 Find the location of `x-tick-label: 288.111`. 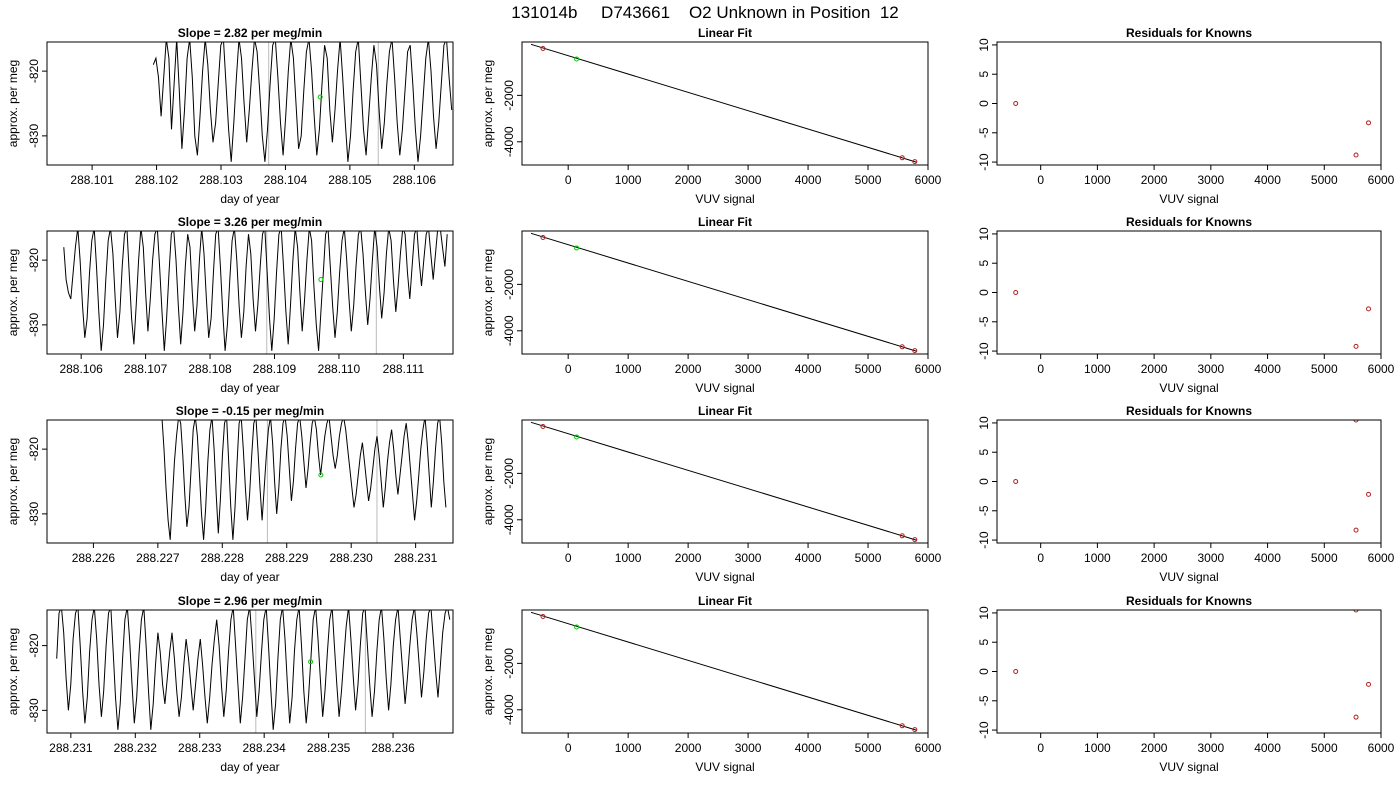

x-tick-label: 288.111 is located at coordinates (404, 369).